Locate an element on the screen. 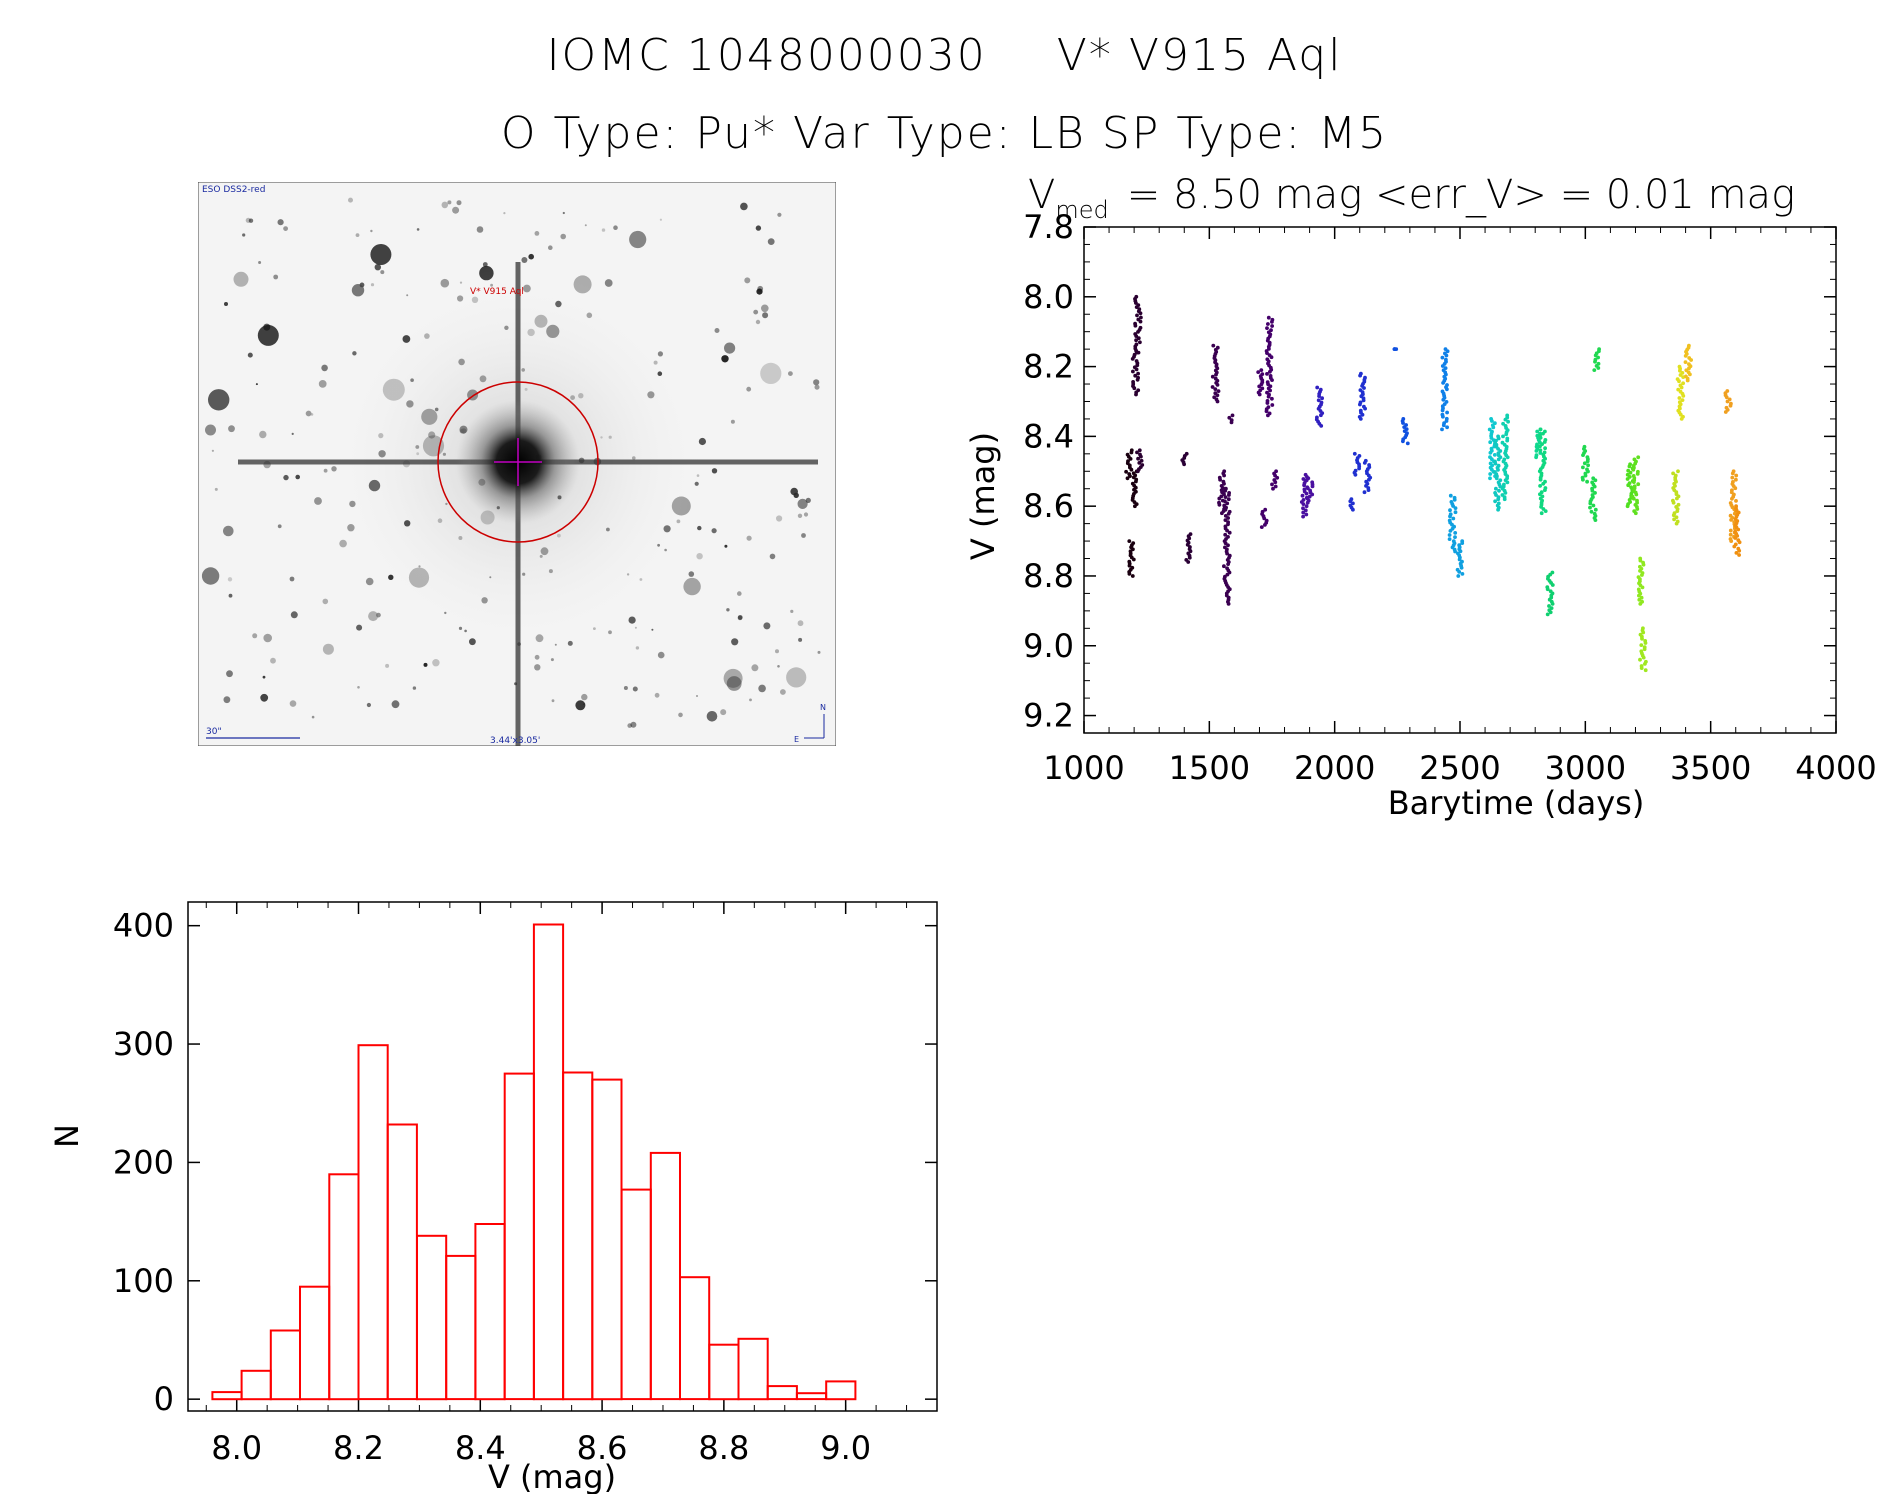 This screenshot has width=1889, height=1494. target-label: V* V915 Aql is located at coordinates (497, 292).